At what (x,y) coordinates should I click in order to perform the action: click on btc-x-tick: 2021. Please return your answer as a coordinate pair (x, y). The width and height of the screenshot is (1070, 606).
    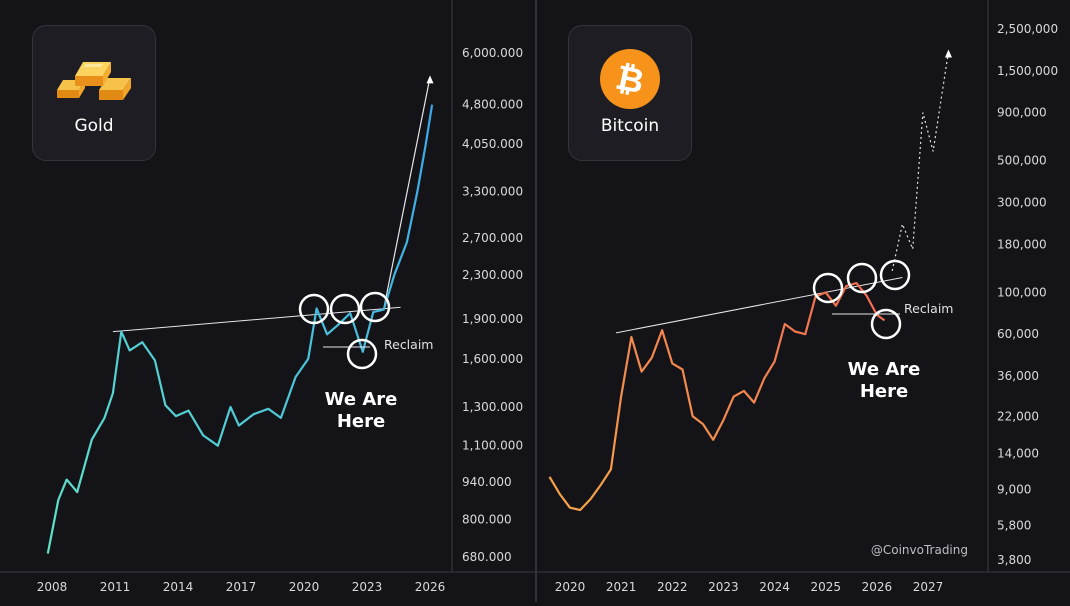
    Looking at the image, I should click on (621, 587).